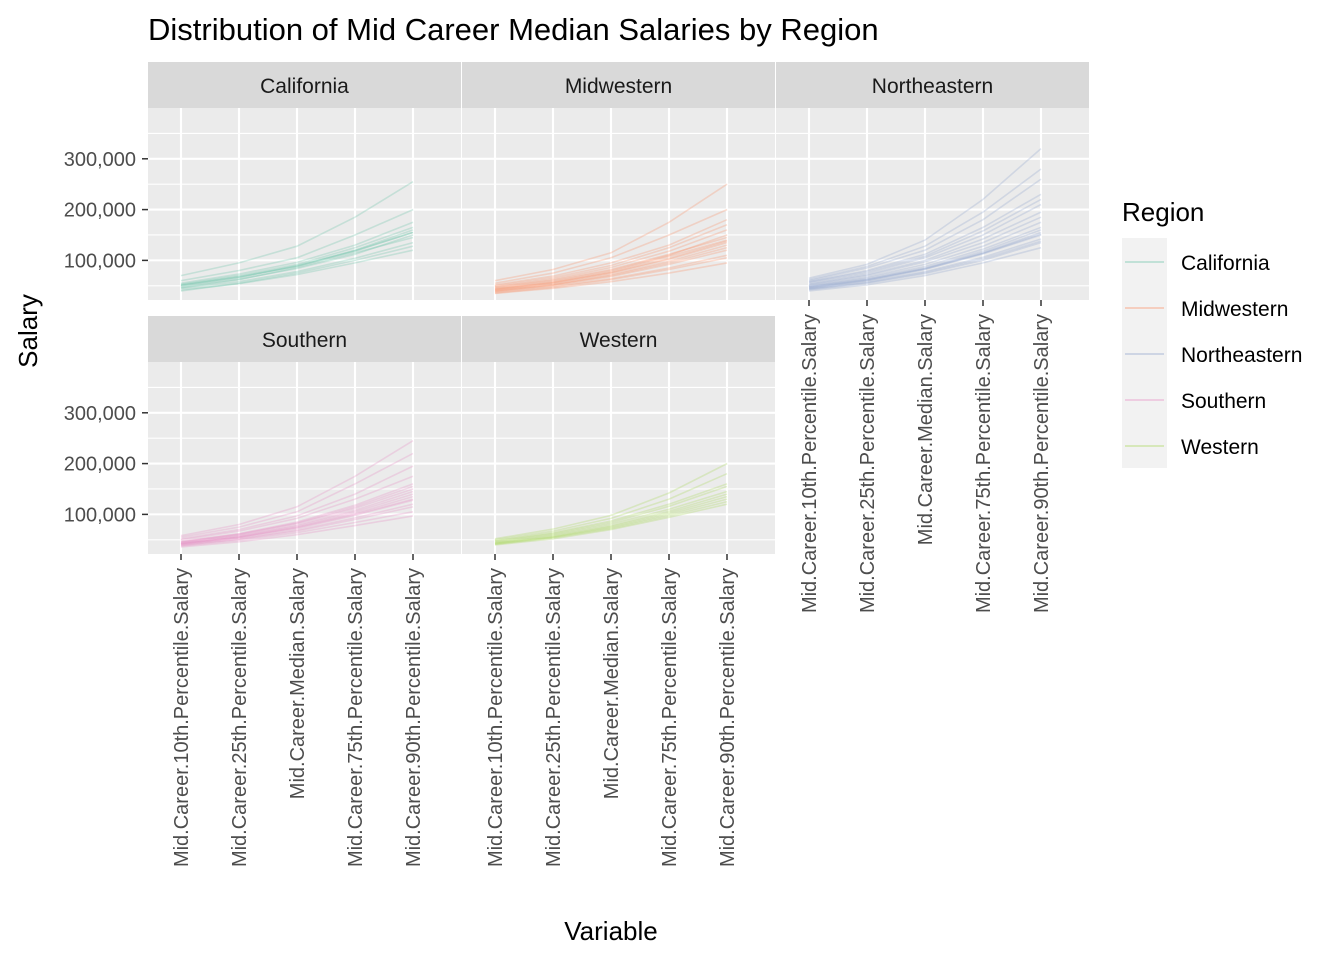 Image resolution: width=1344 pixels, height=960 pixels. What do you see at coordinates (610, 931) in the screenshot?
I see `x-axis-title: Variable` at bounding box center [610, 931].